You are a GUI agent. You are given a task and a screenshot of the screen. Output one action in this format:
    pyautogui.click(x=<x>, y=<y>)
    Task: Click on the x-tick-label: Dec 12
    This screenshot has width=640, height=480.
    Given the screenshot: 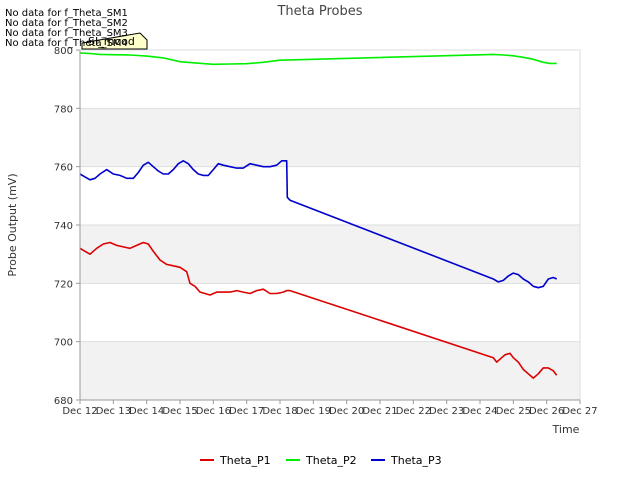 What is the action you would take?
    pyautogui.click(x=79, y=411)
    